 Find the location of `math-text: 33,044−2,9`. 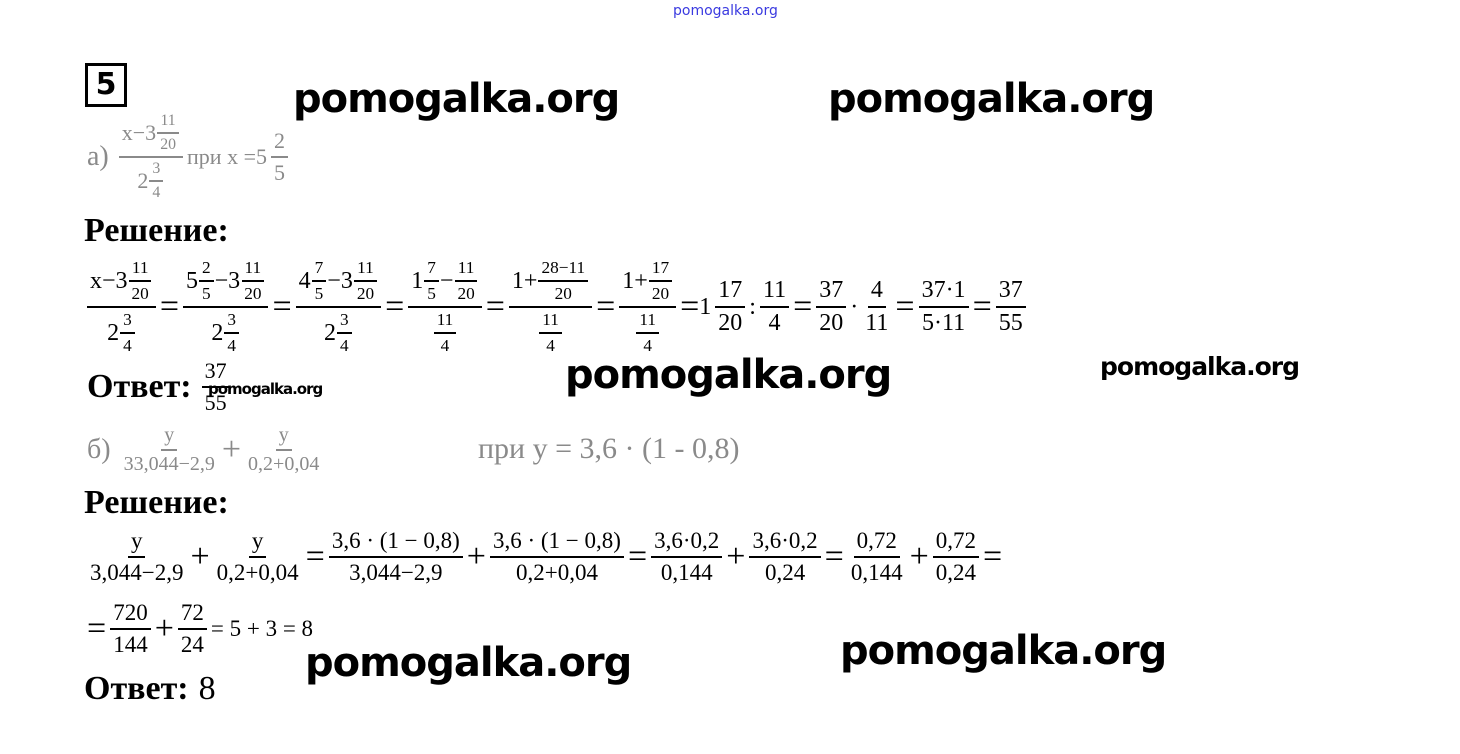

math-text: 33,044−2,9 is located at coordinates (169, 464).